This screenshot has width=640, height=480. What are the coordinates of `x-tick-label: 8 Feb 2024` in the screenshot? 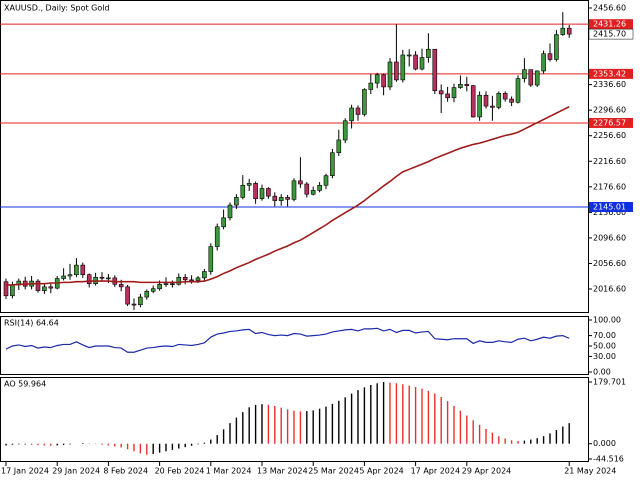 It's located at (125, 471).